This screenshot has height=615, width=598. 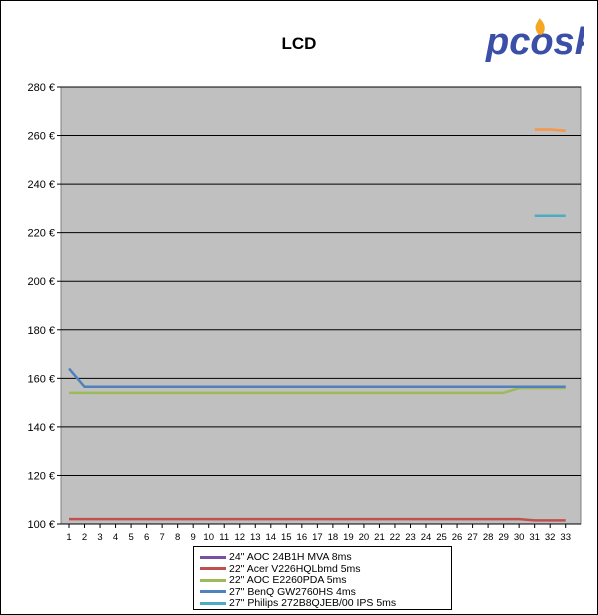 What do you see at coordinates (565, 537) in the screenshot?
I see `x-tick-label: 33` at bounding box center [565, 537].